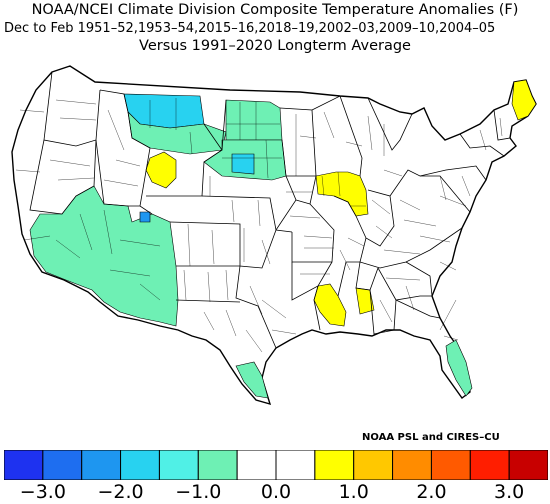  Describe the element at coordinates (509, 492) in the screenshot. I see `legend-tick-label: 3.0` at that location.